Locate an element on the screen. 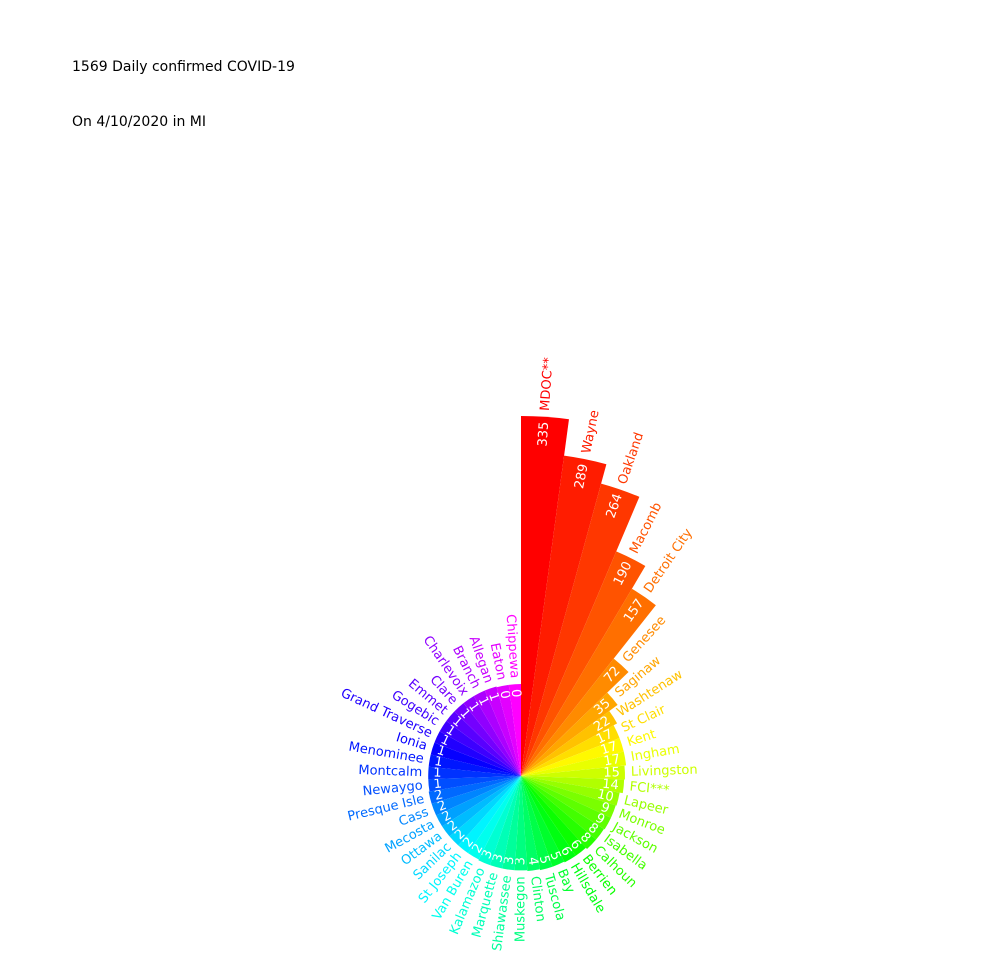  bar-Bay is located at coordinates (543, 821).